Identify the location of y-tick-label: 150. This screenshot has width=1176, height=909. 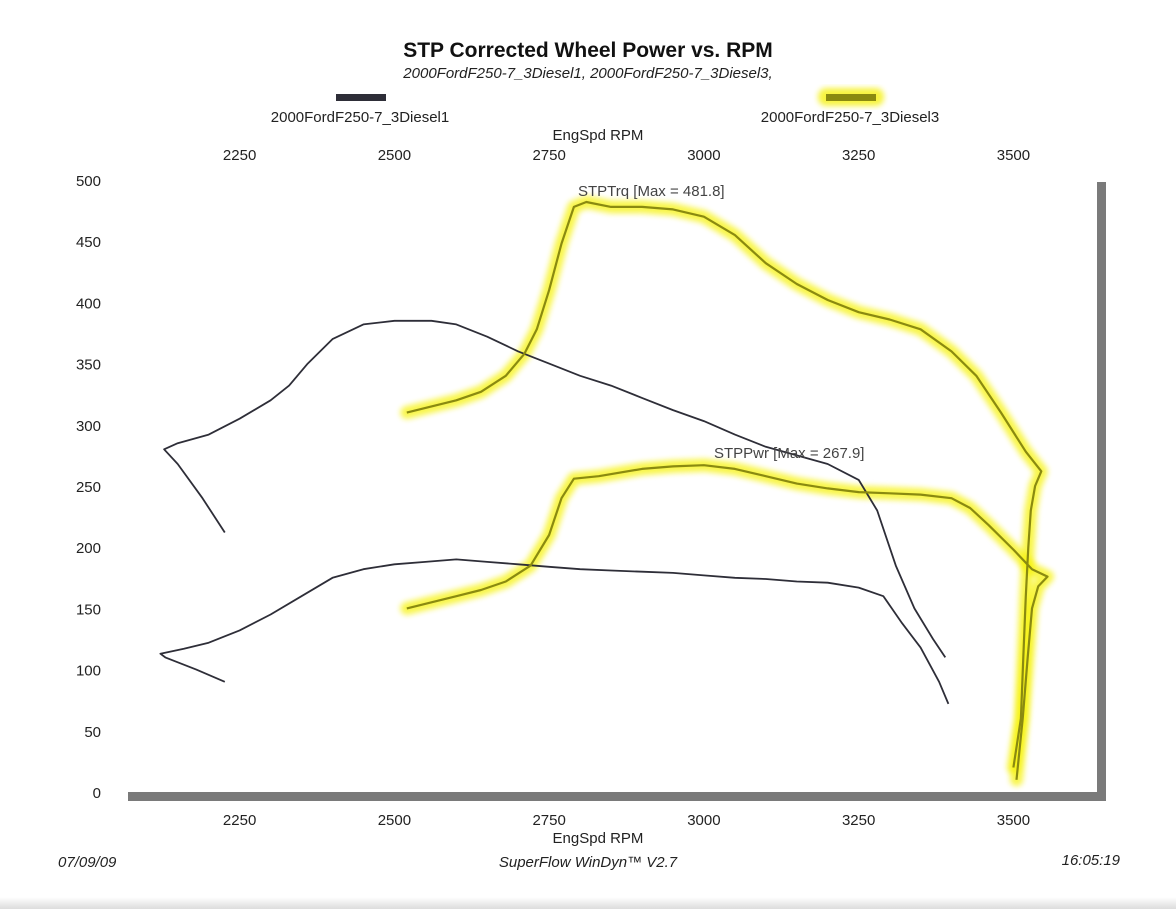
(88, 609).